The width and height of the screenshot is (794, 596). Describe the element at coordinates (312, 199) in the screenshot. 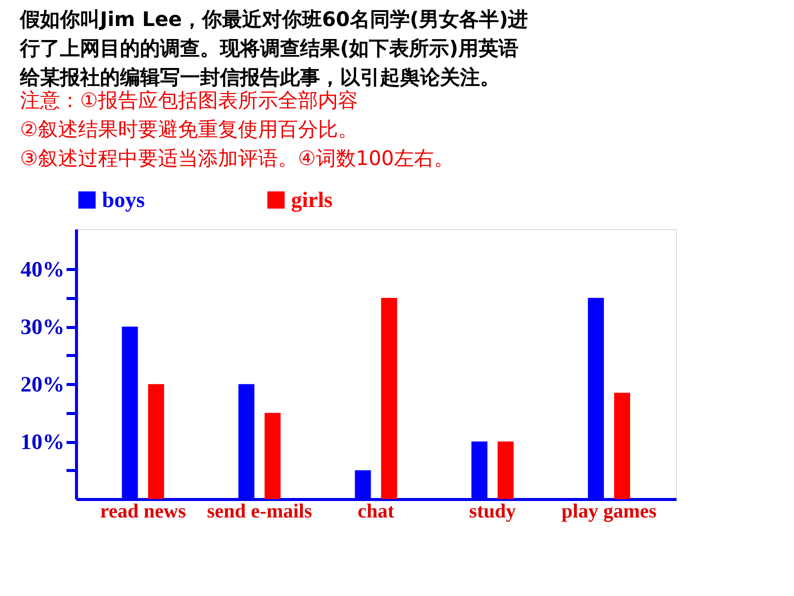

I see `legend-label: girls` at that location.